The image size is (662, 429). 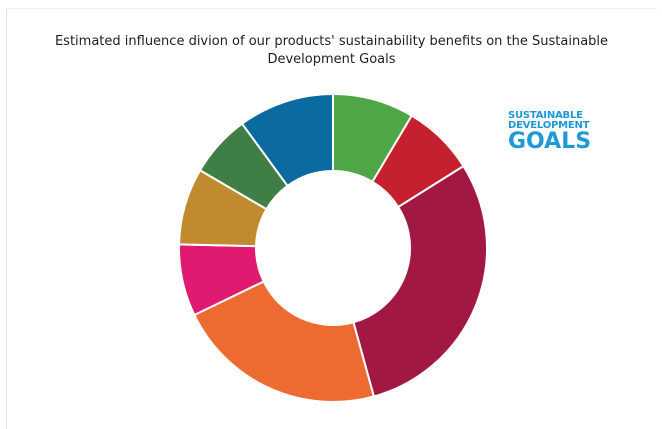 I want to click on sdg-logo-goals: GOALS, so click(x=550, y=141).